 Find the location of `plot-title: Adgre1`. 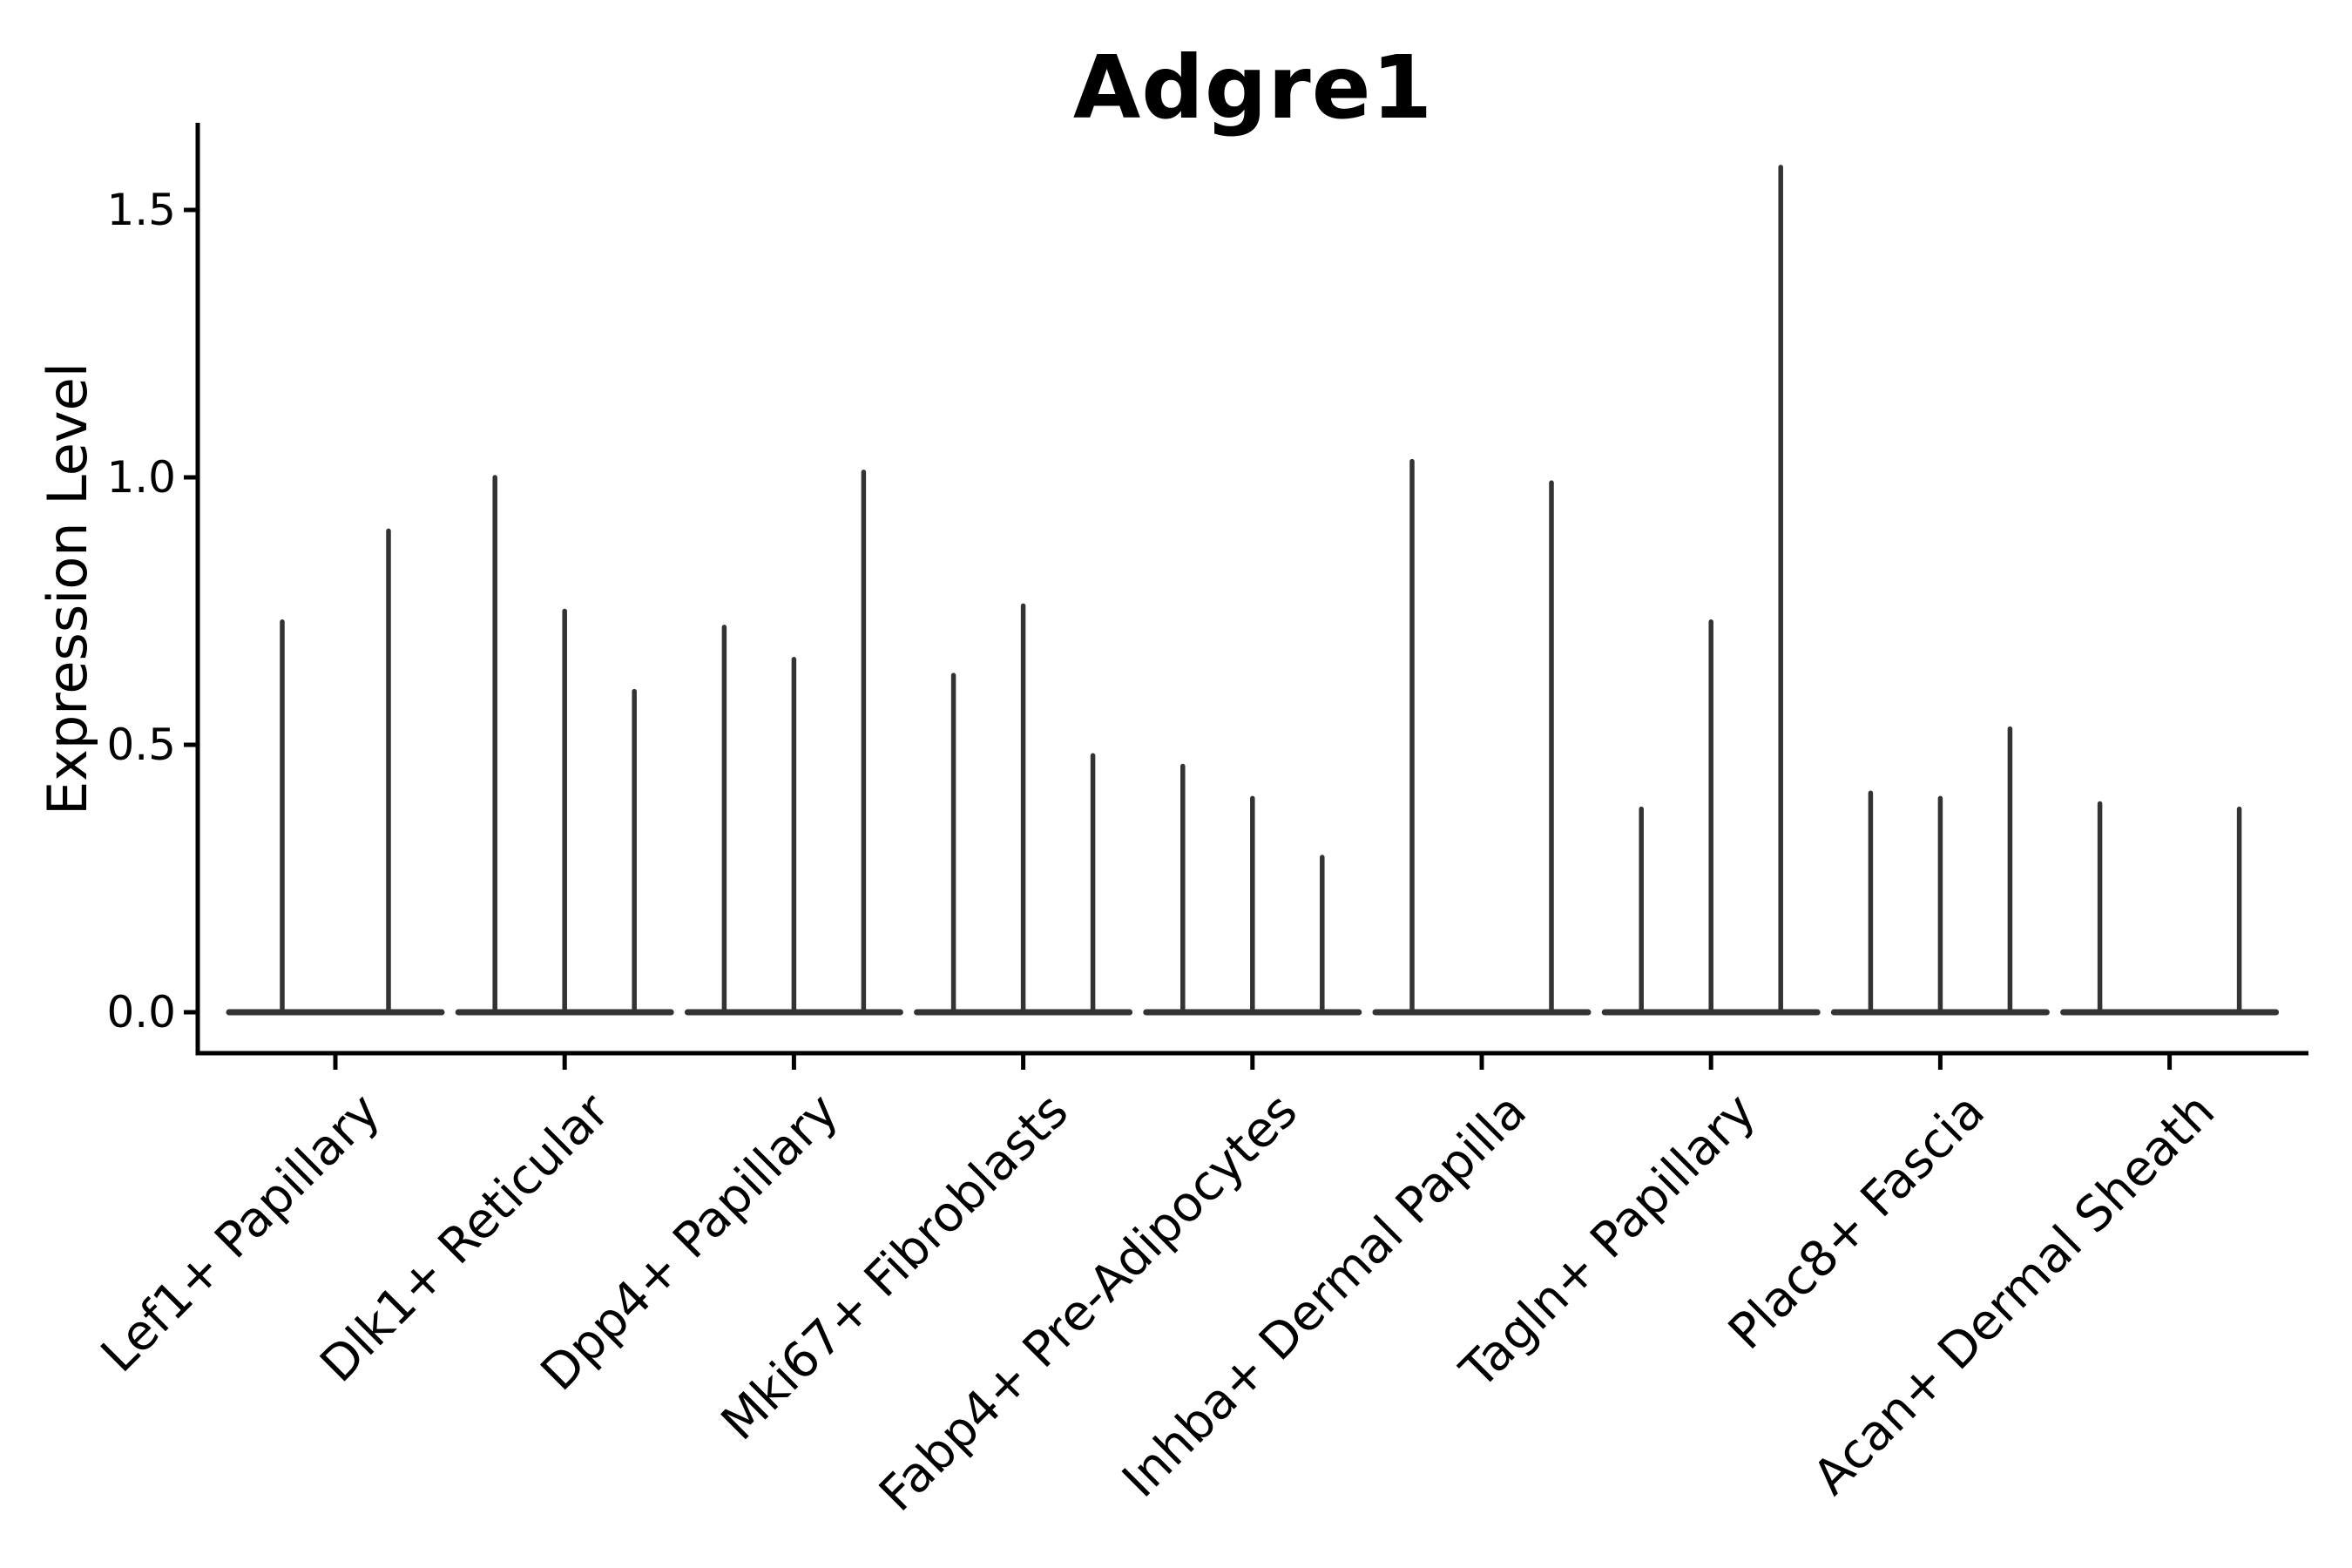

plot-title: Adgre1 is located at coordinates (1253, 88).